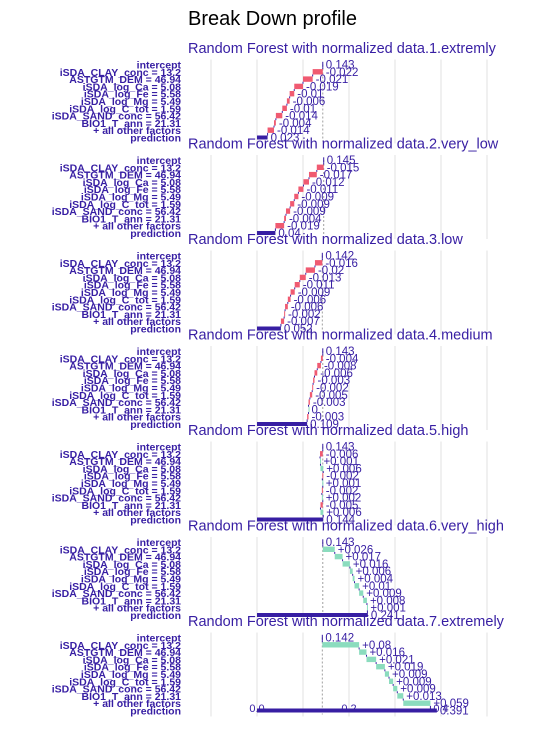  Describe the element at coordinates (322, 87) in the screenshot. I see `value-label: -0.019` at that location.